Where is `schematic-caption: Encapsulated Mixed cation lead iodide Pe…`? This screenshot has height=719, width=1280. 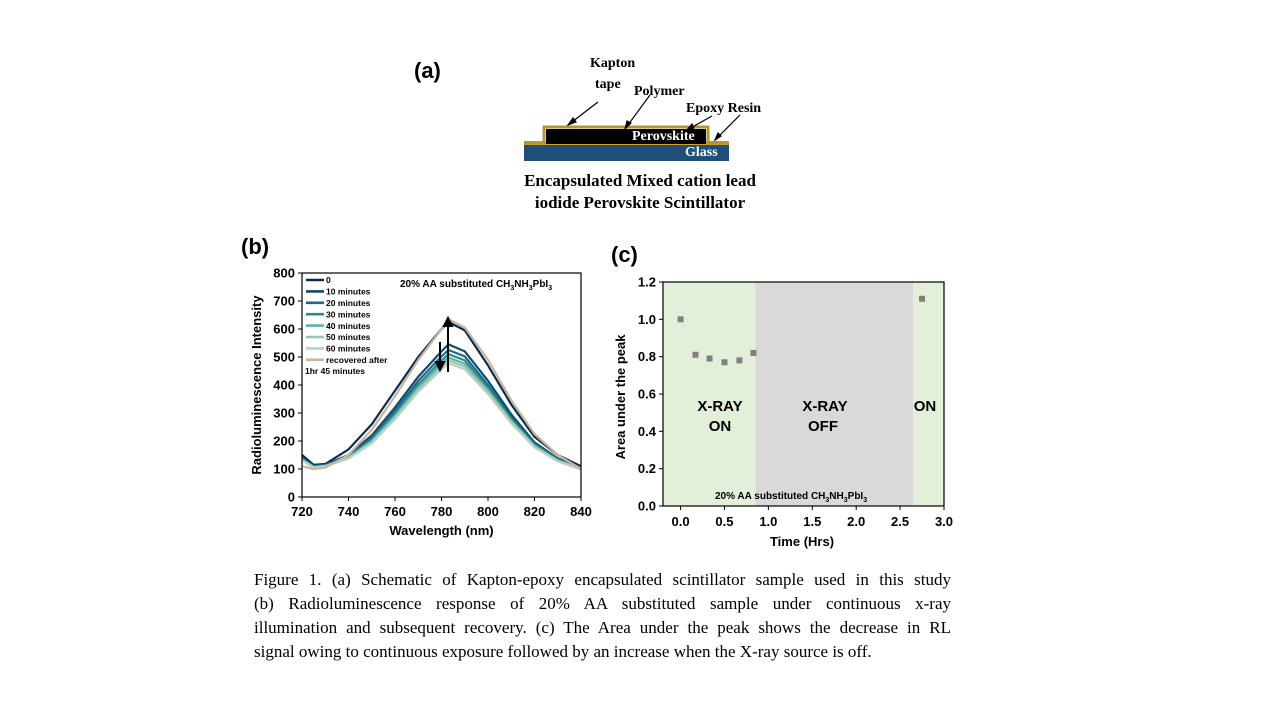 schematic-caption: Encapsulated Mixed cation lead iodide Pe… is located at coordinates (640, 192).